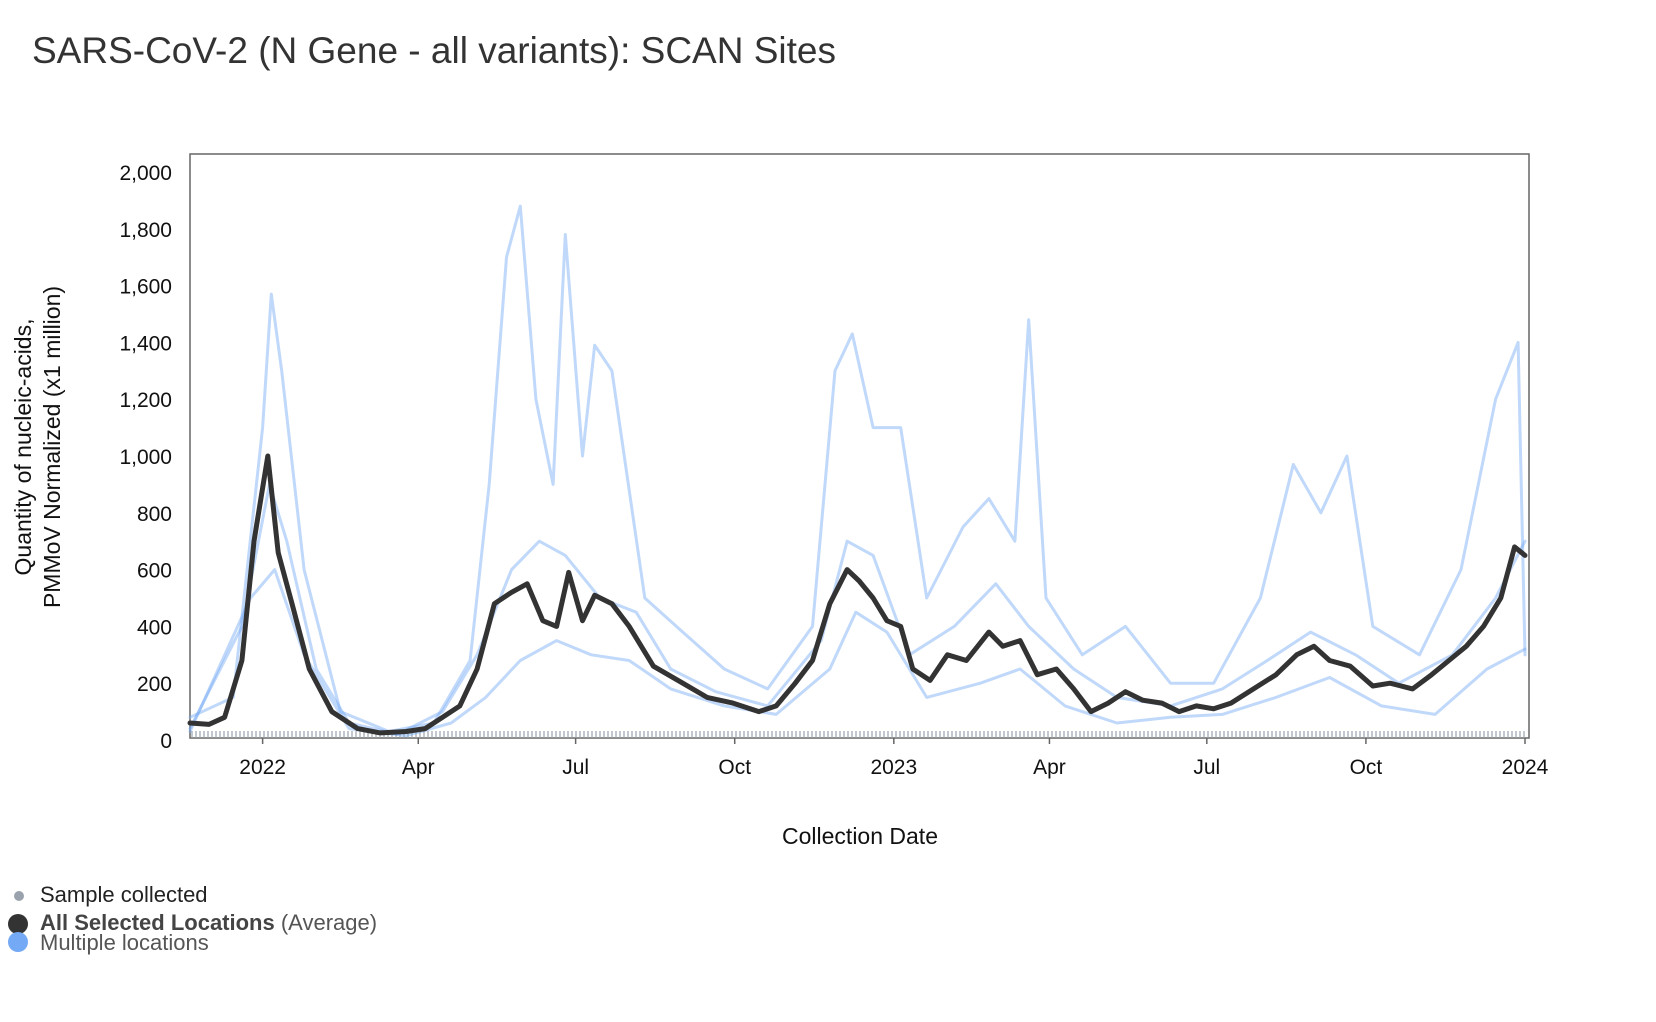  Describe the element at coordinates (893, 767) in the screenshot. I see `x-tick-label: 2023` at that location.